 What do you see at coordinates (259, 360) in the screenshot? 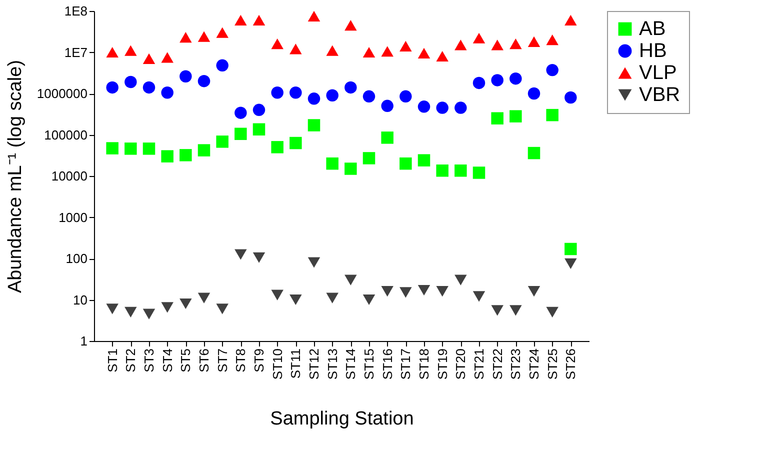
I see `x-tick-label: ST9` at bounding box center [259, 360].